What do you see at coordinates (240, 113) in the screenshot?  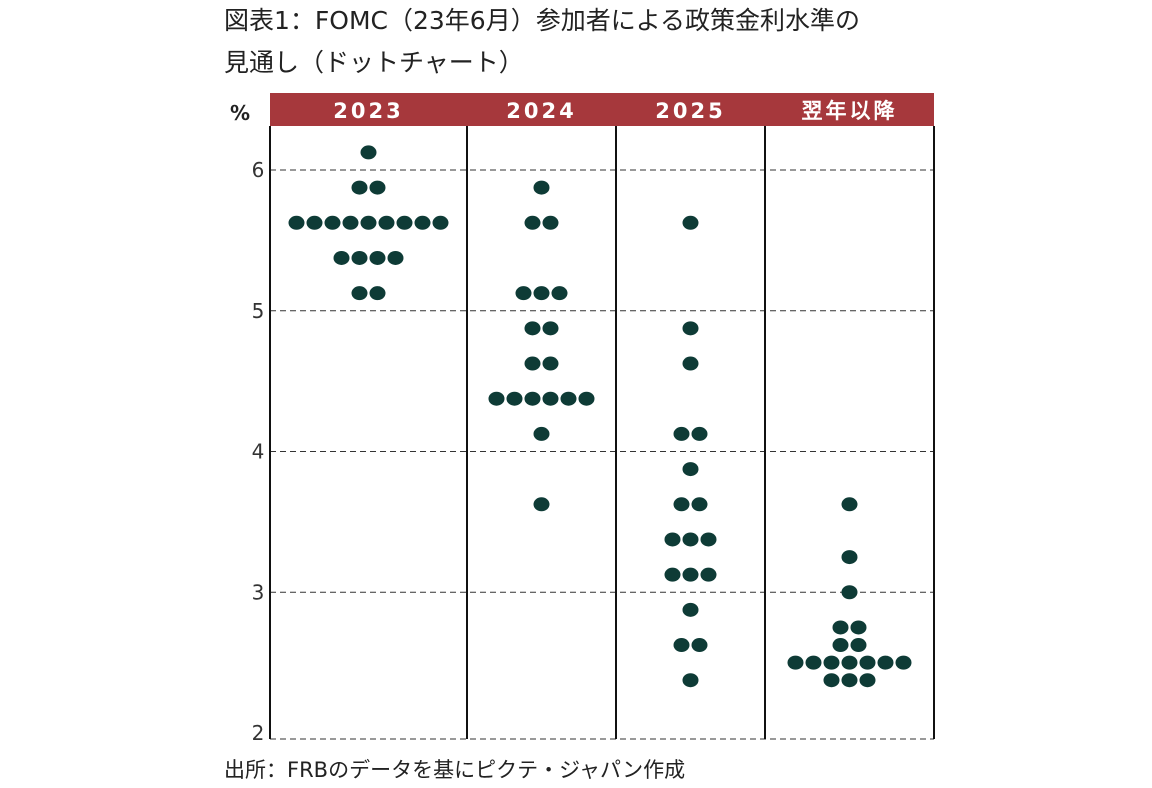 I see `y-axis-unit-label: %` at bounding box center [240, 113].